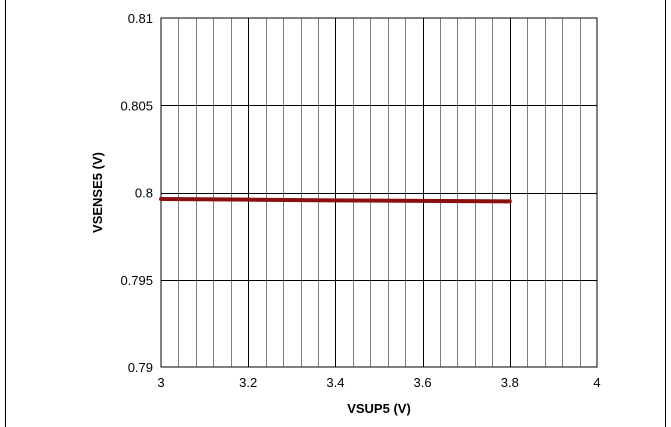 The width and height of the screenshot is (671, 427). I want to click on y-tick-label: 0.81, so click(140, 18).